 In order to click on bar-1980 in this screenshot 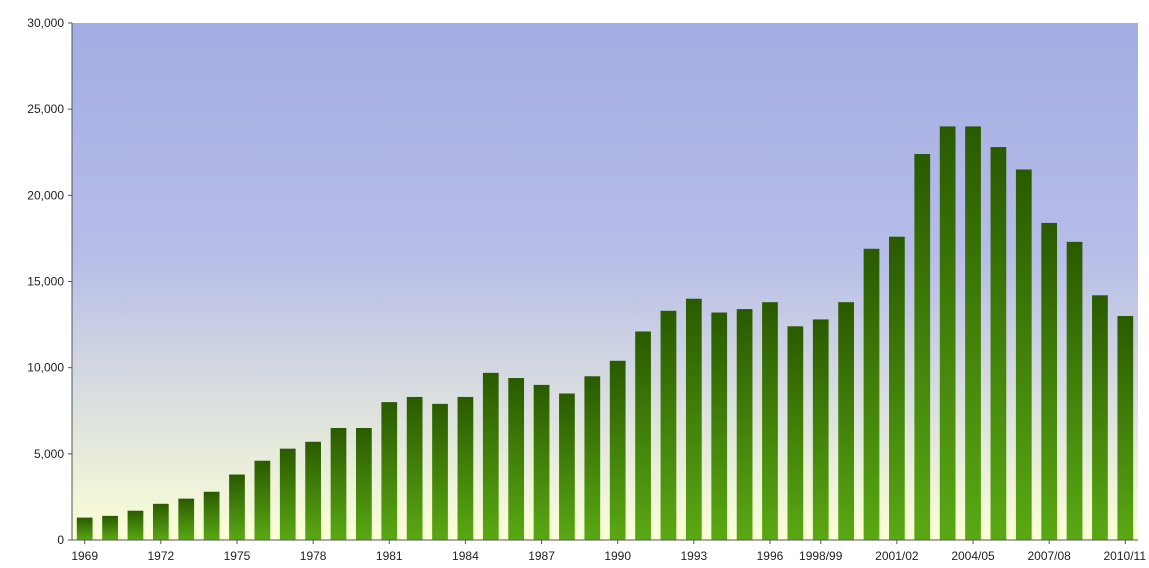, I will do `click(364, 483)`.